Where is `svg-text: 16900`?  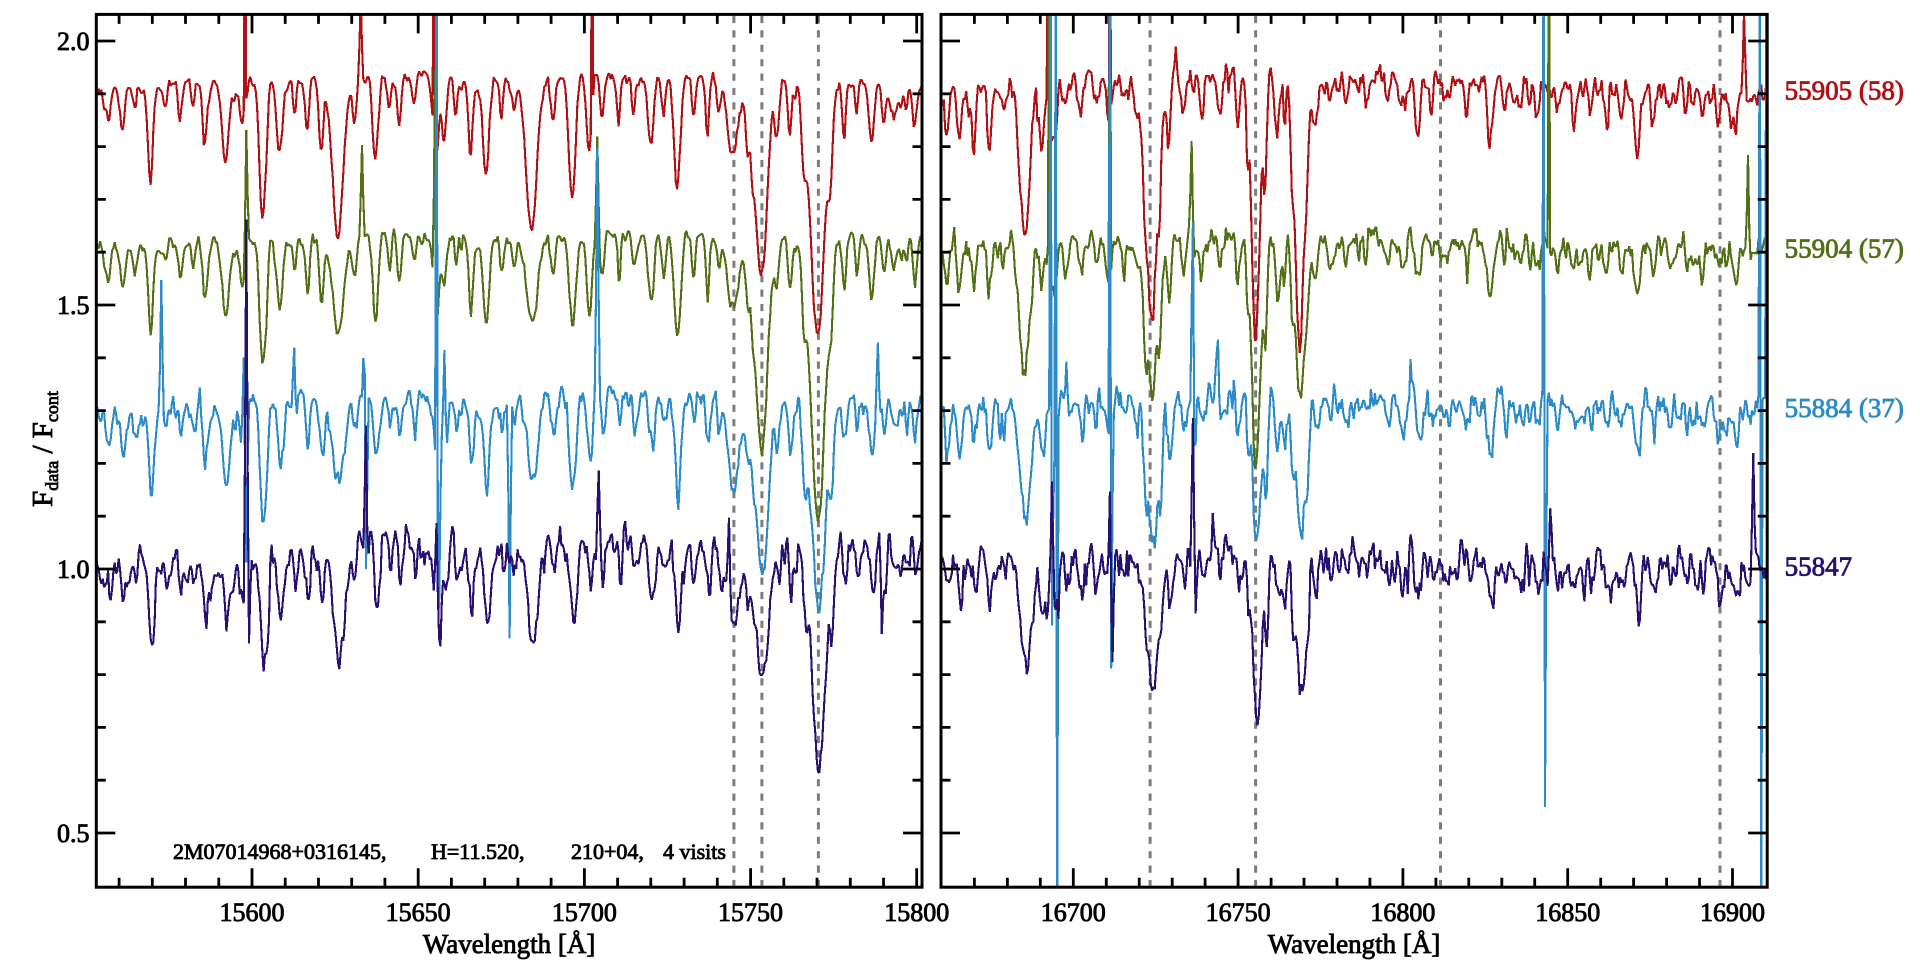
svg-text: 16900 is located at coordinates (1732, 912).